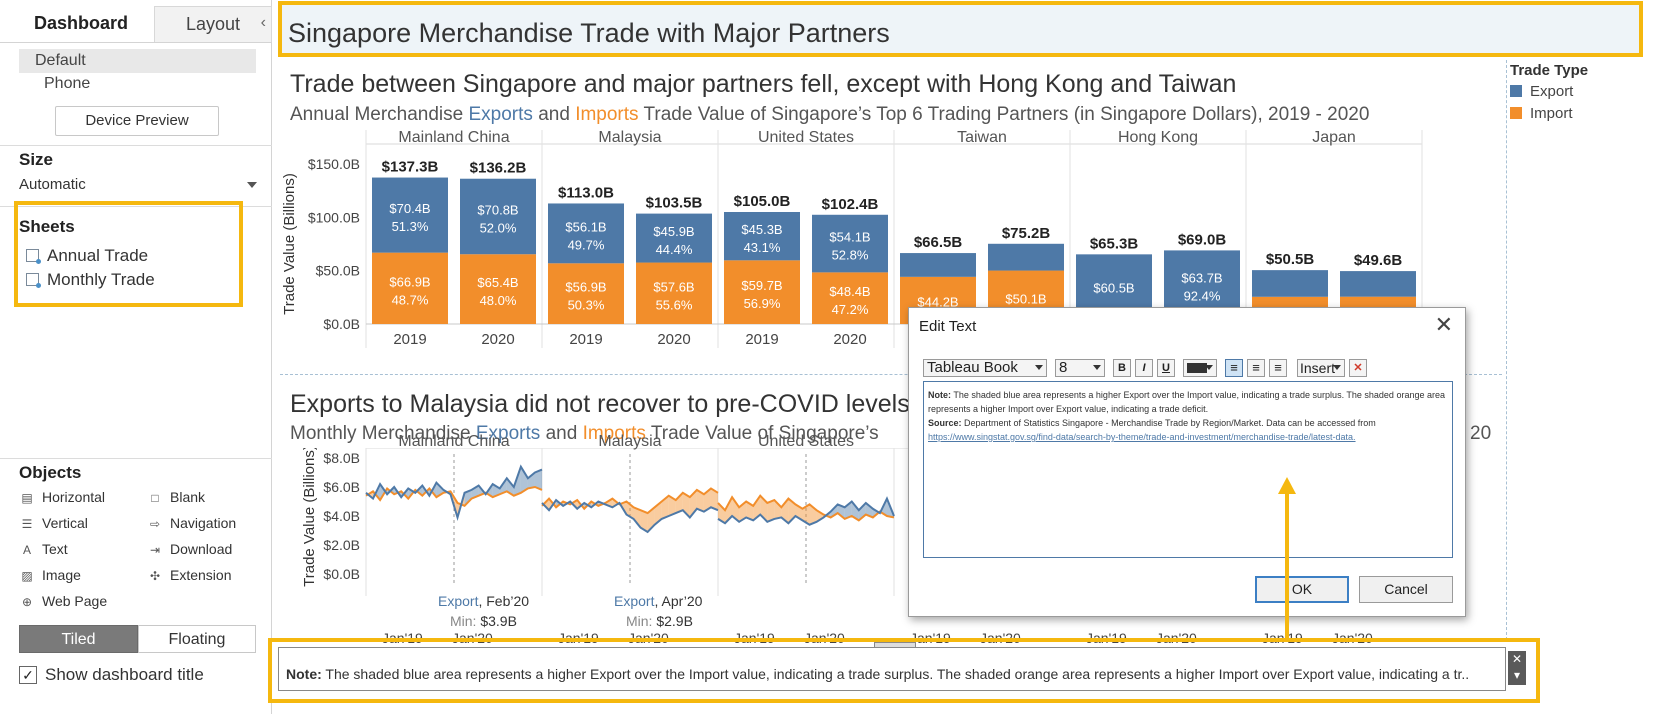  What do you see at coordinates (67, 83) in the screenshot?
I see `device-phone: Phone` at bounding box center [67, 83].